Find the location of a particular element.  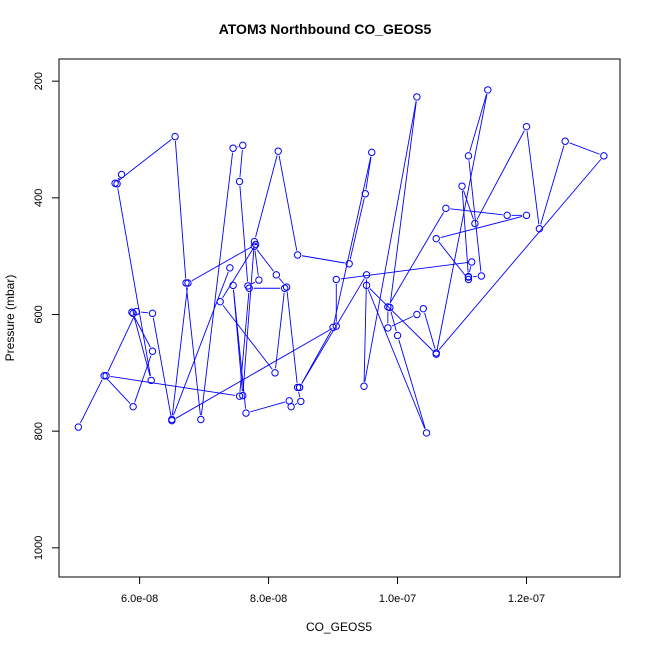

y-tick-label: 400 is located at coordinates (39, 198).